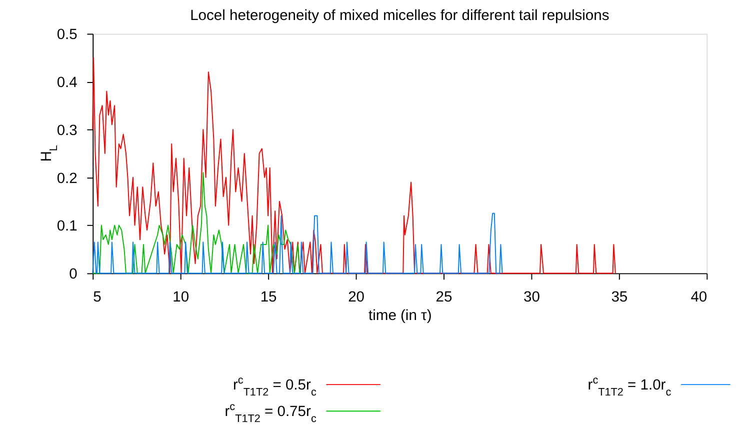 The height and width of the screenshot is (442, 751). What do you see at coordinates (49, 153) in the screenshot?
I see `y-axis-title: HL` at bounding box center [49, 153].